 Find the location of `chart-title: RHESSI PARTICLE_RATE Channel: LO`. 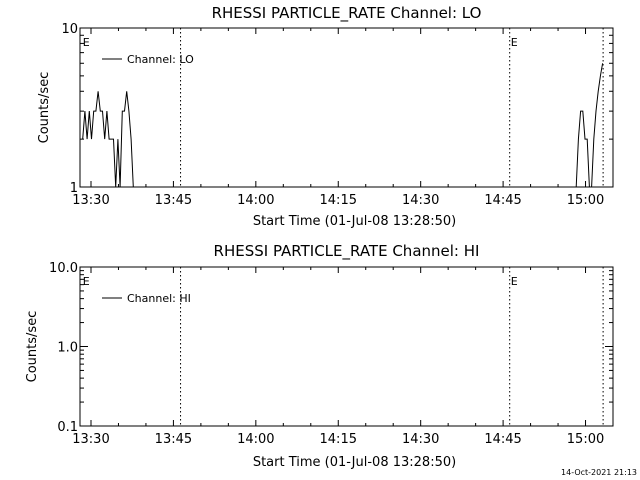

chart-title: RHESSI PARTICLE_RATE Channel: LO is located at coordinates (347, 13).